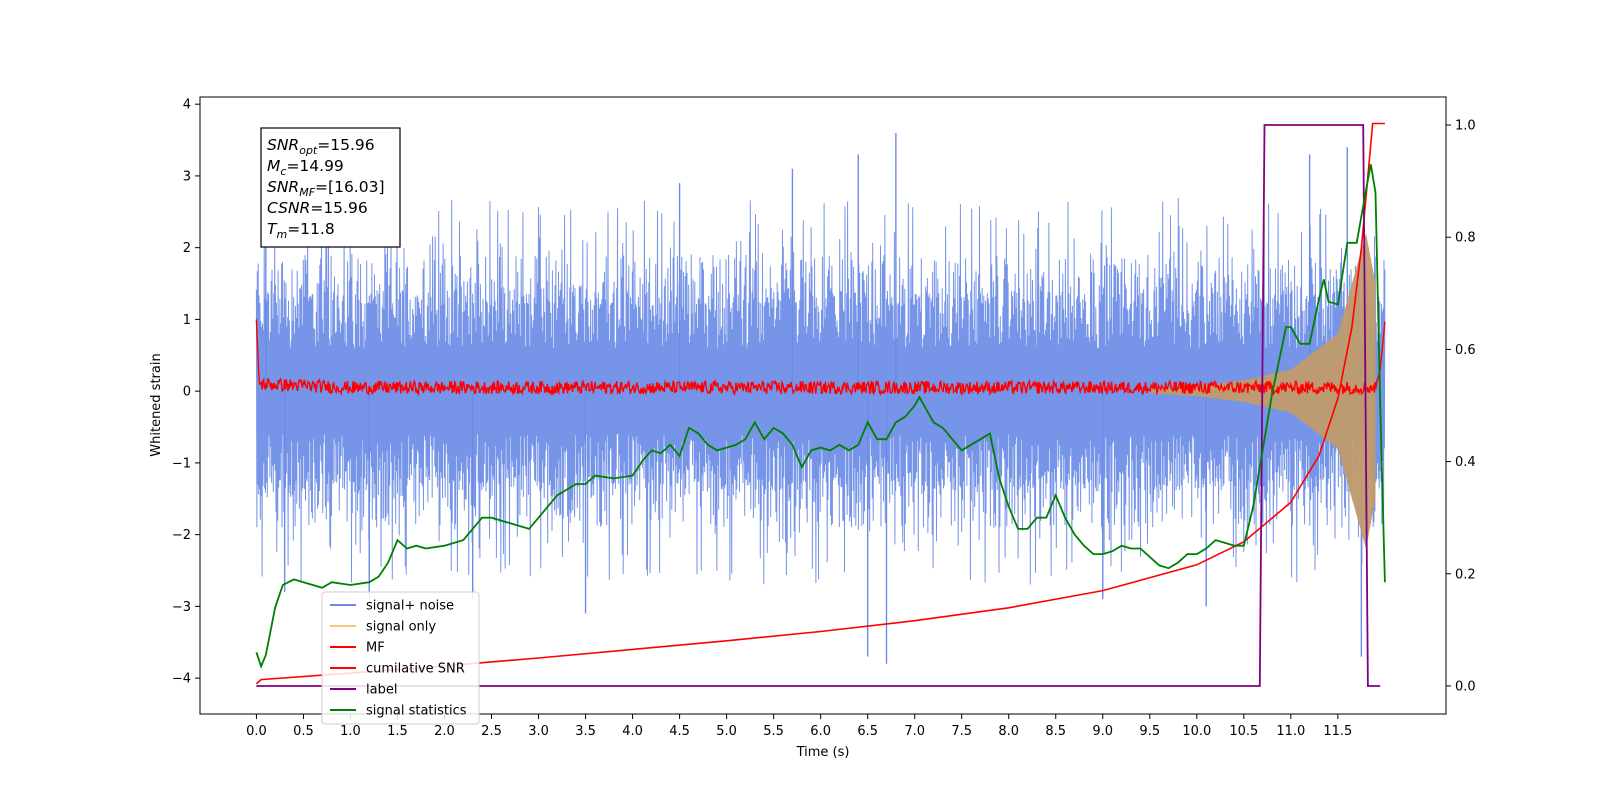 The width and height of the screenshot is (1600, 800). Describe the element at coordinates (1337, 731) in the screenshot. I see `x-tick-label: 11.5` at that location.